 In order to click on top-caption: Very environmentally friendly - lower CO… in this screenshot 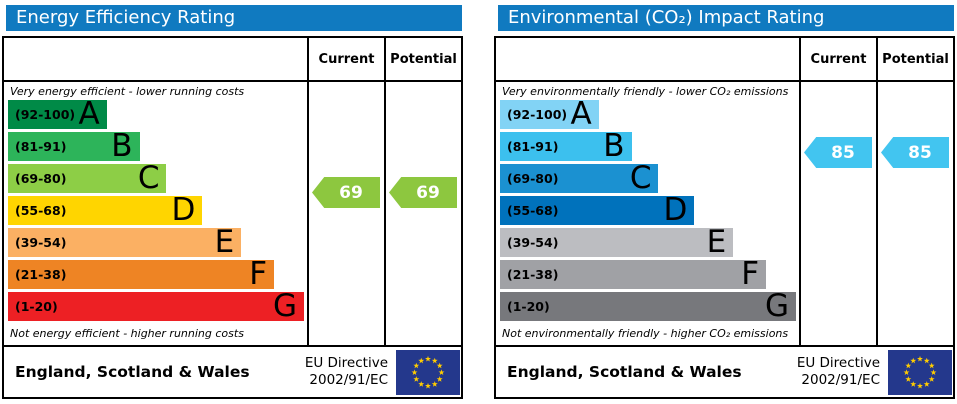, I will do `click(645, 91)`.